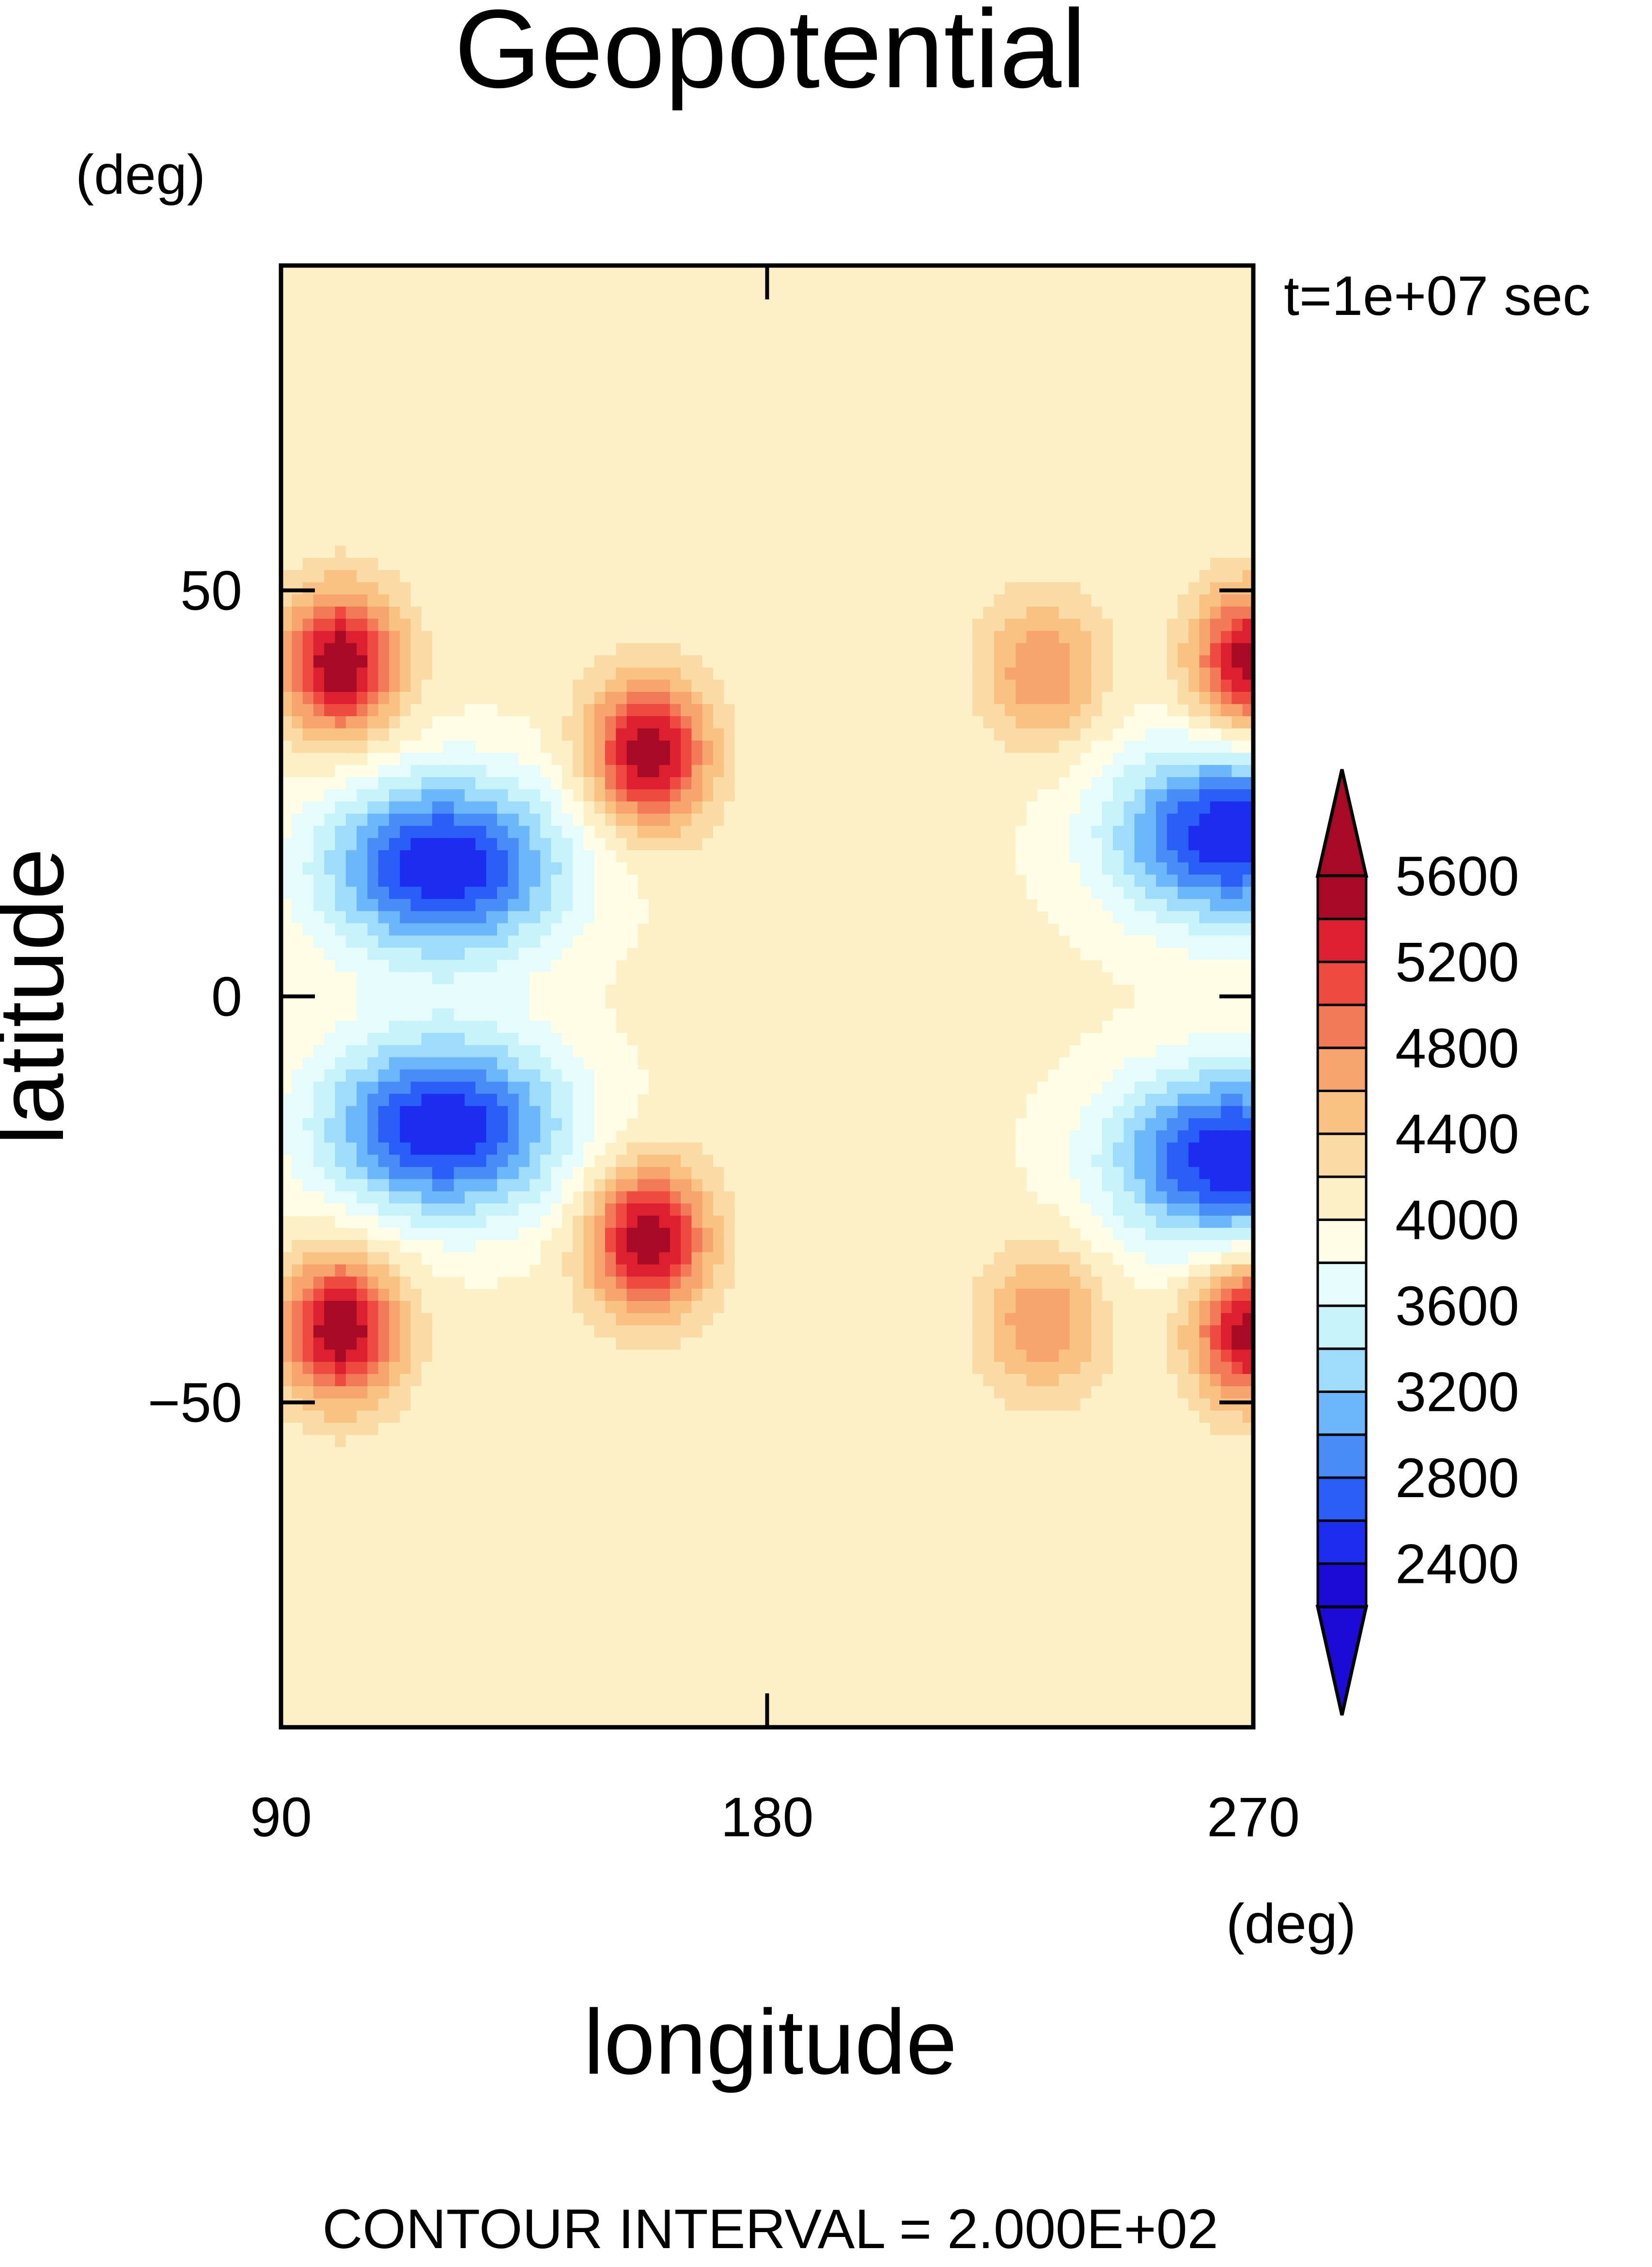  What do you see at coordinates (1342, 940) in the screenshot?
I see `colorbar-swatch` at bounding box center [1342, 940].